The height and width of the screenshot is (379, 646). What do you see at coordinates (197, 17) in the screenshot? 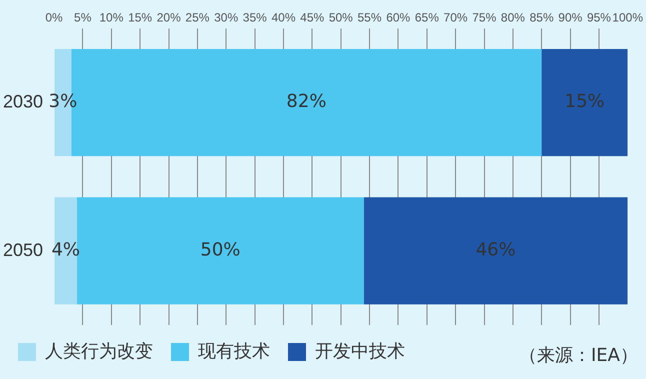
I see `x-tick-label: 25%` at bounding box center [197, 17].